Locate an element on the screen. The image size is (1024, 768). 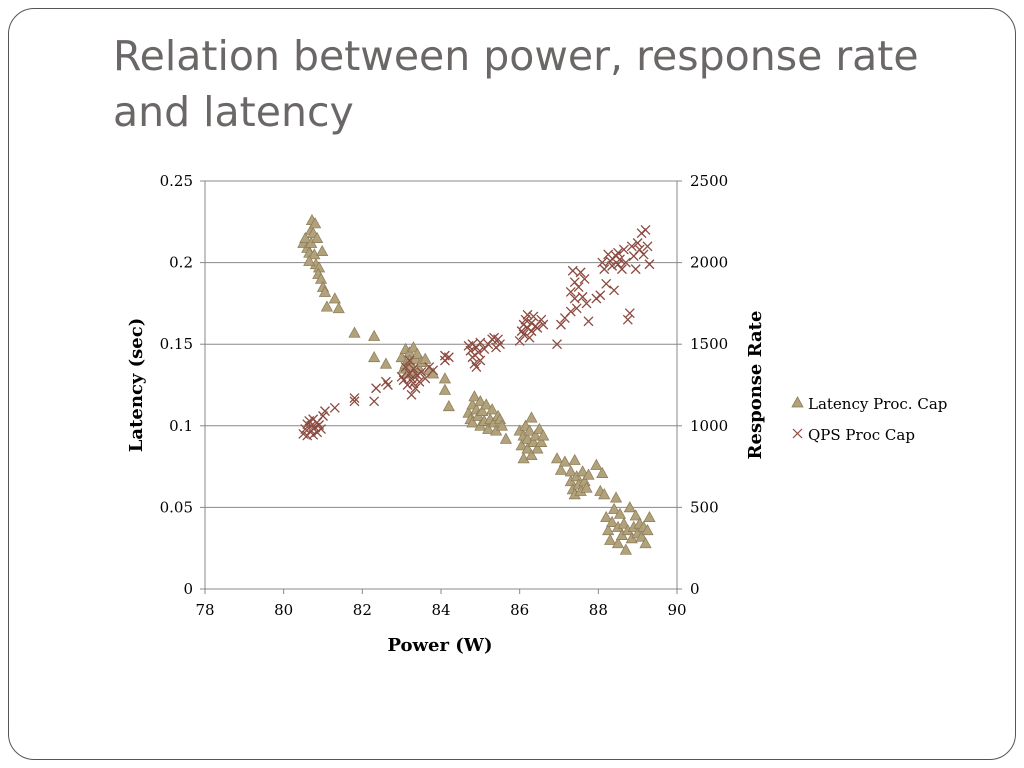
y2-tick-label: 500 is located at coordinates (704, 507).